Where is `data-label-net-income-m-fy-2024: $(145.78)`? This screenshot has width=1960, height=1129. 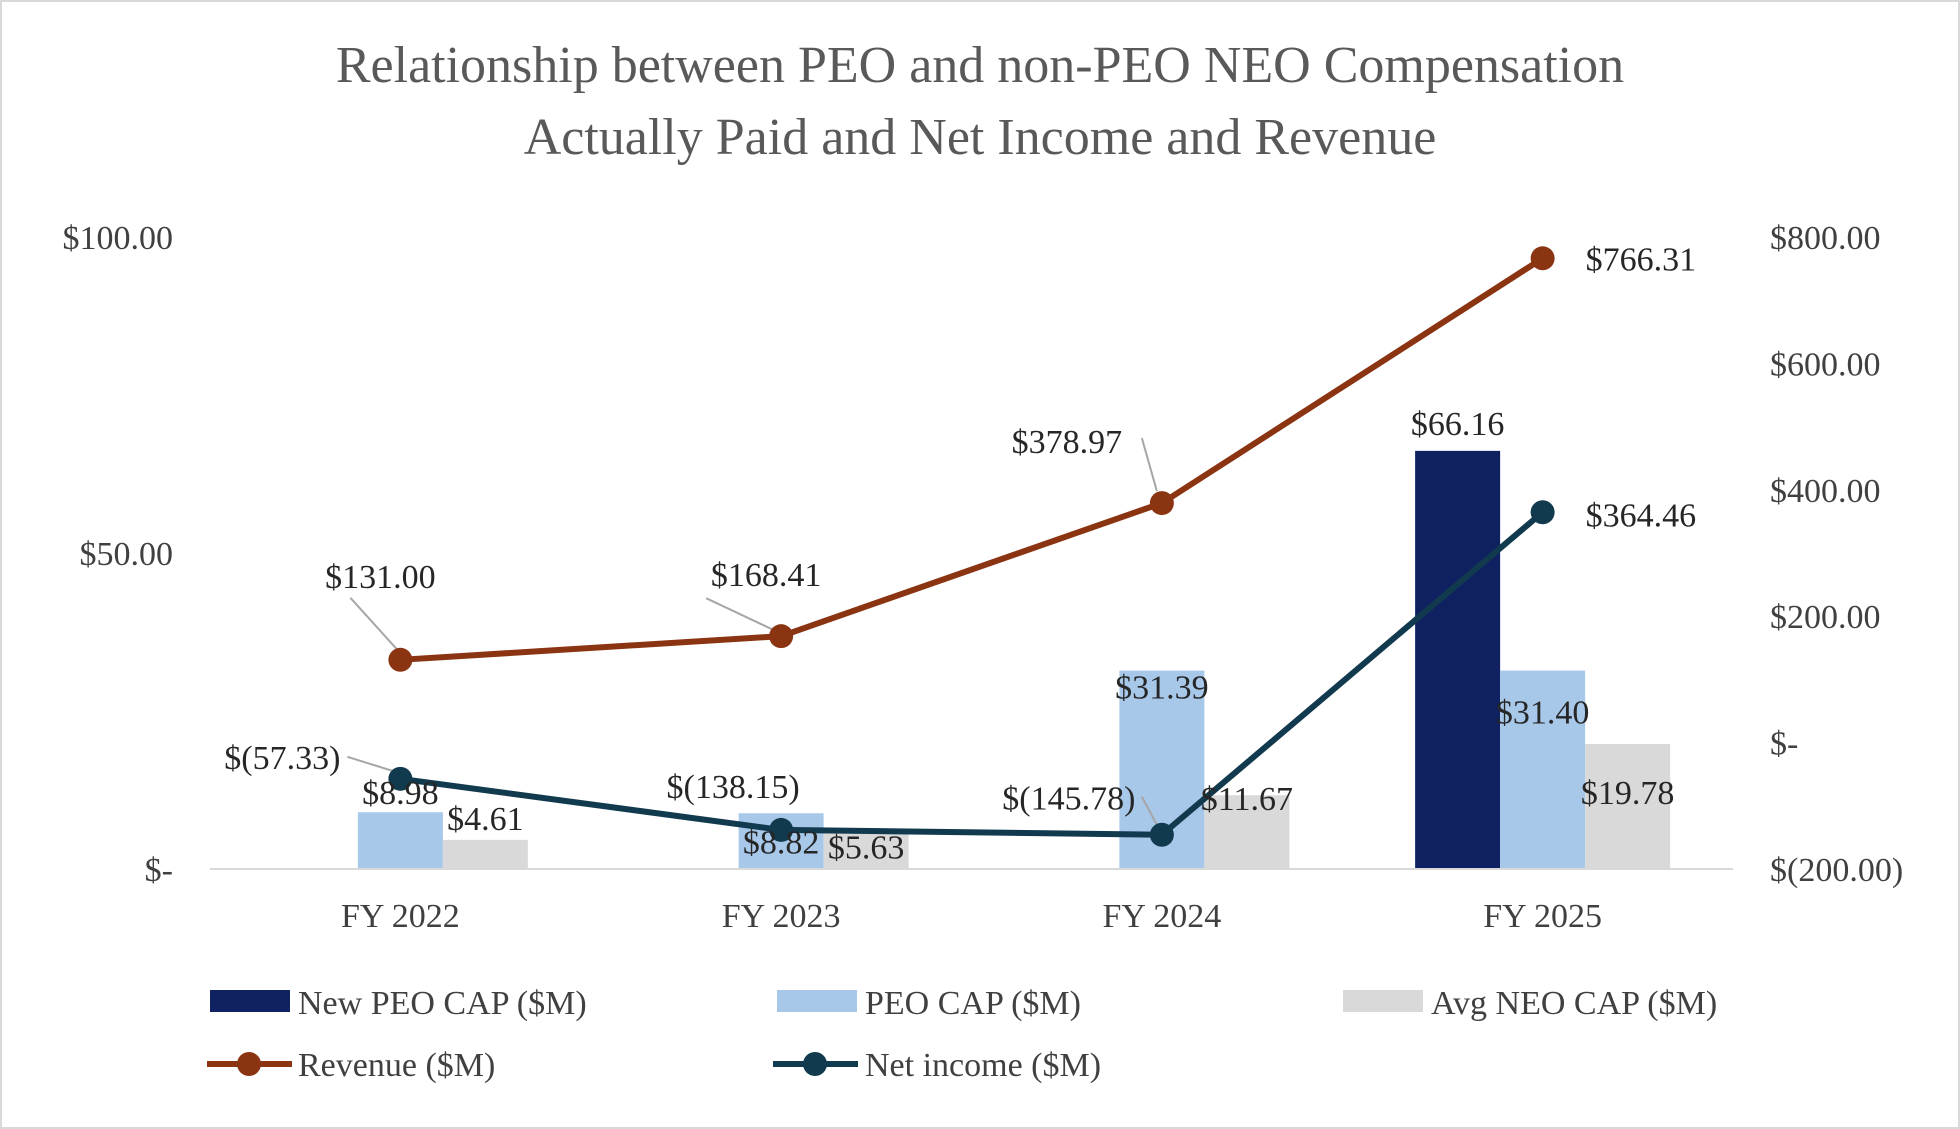
data-label-net-income-m-fy-2024: $(145.78) is located at coordinates (1068, 799).